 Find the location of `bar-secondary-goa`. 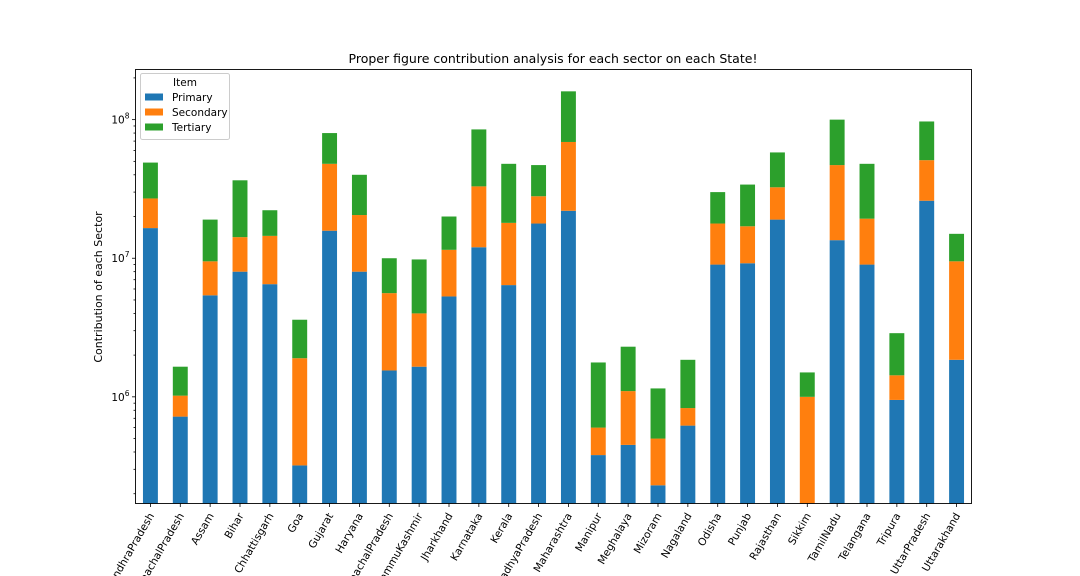

bar-secondary-goa is located at coordinates (300, 412).